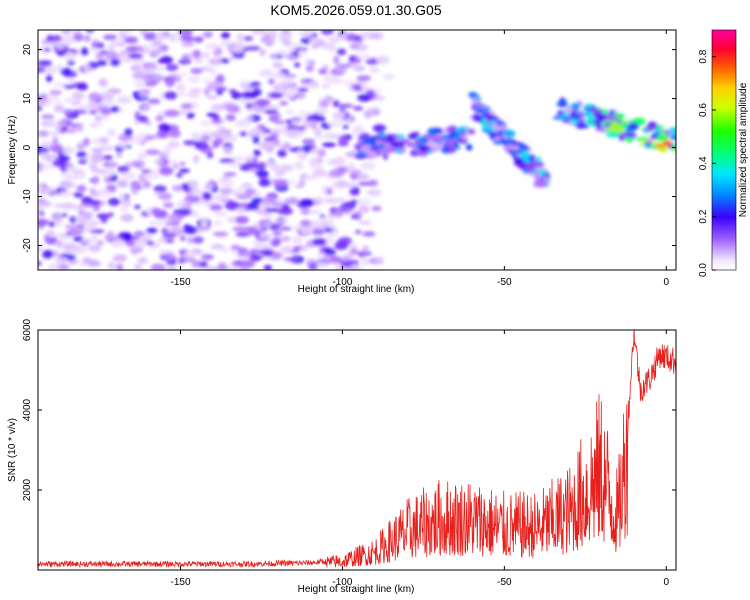 Image resolution: width=750 pixels, height=600 pixels. I want to click on x-tick-label: -150, so click(180, 282).